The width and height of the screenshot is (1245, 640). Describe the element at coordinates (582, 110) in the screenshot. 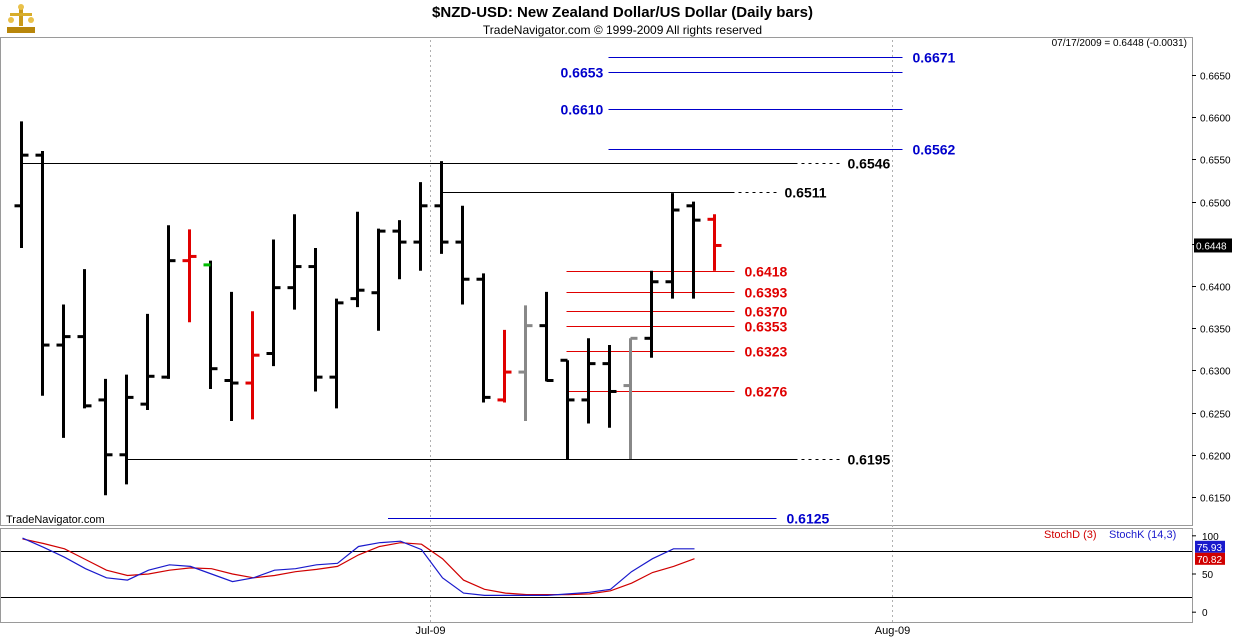

I see `level-label: 0.6610` at that location.